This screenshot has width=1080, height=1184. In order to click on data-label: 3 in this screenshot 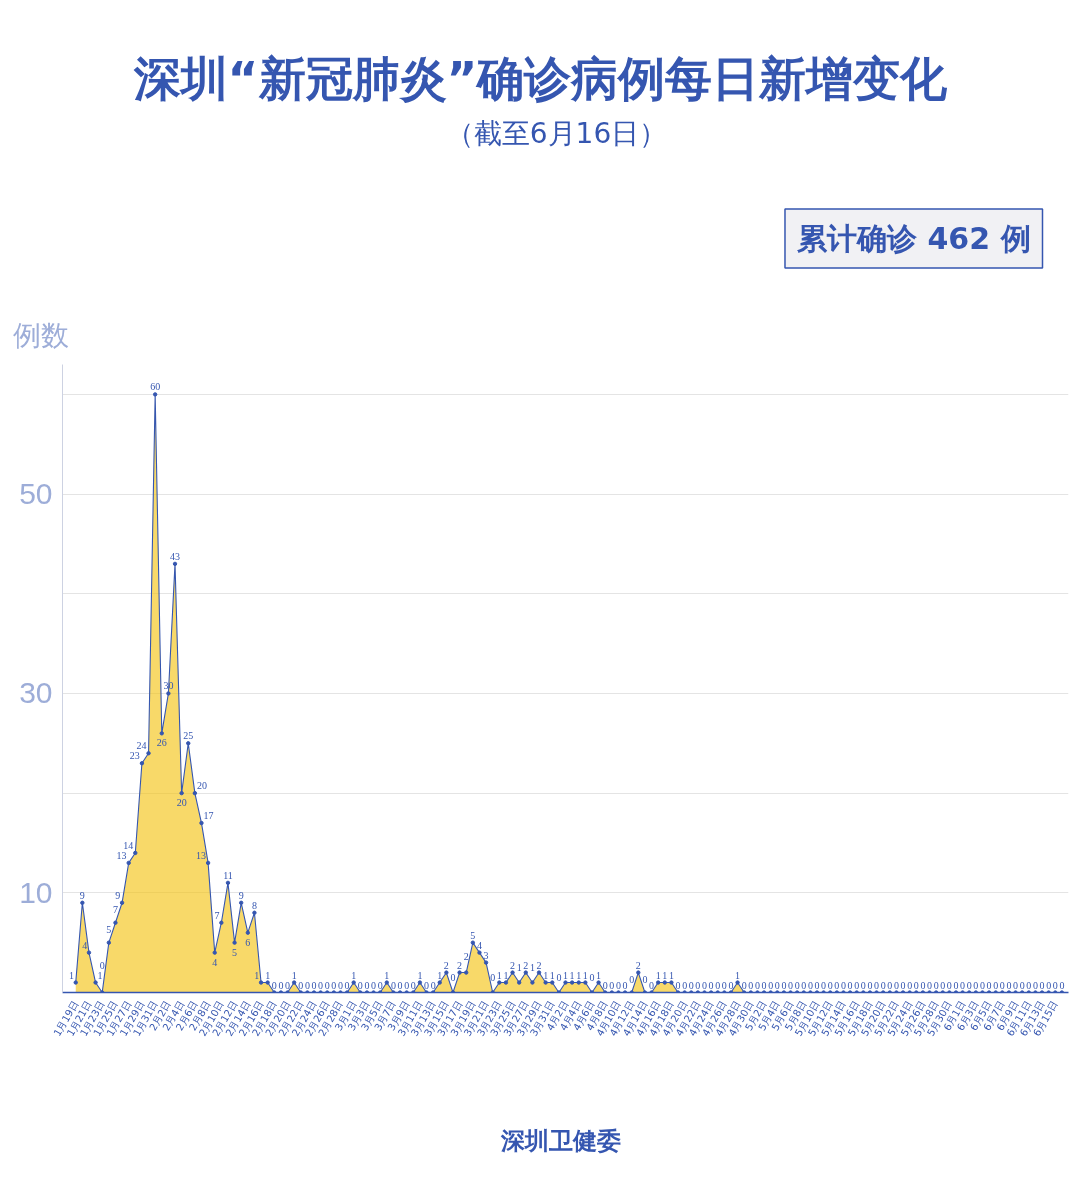, I will do `click(486, 955)`.